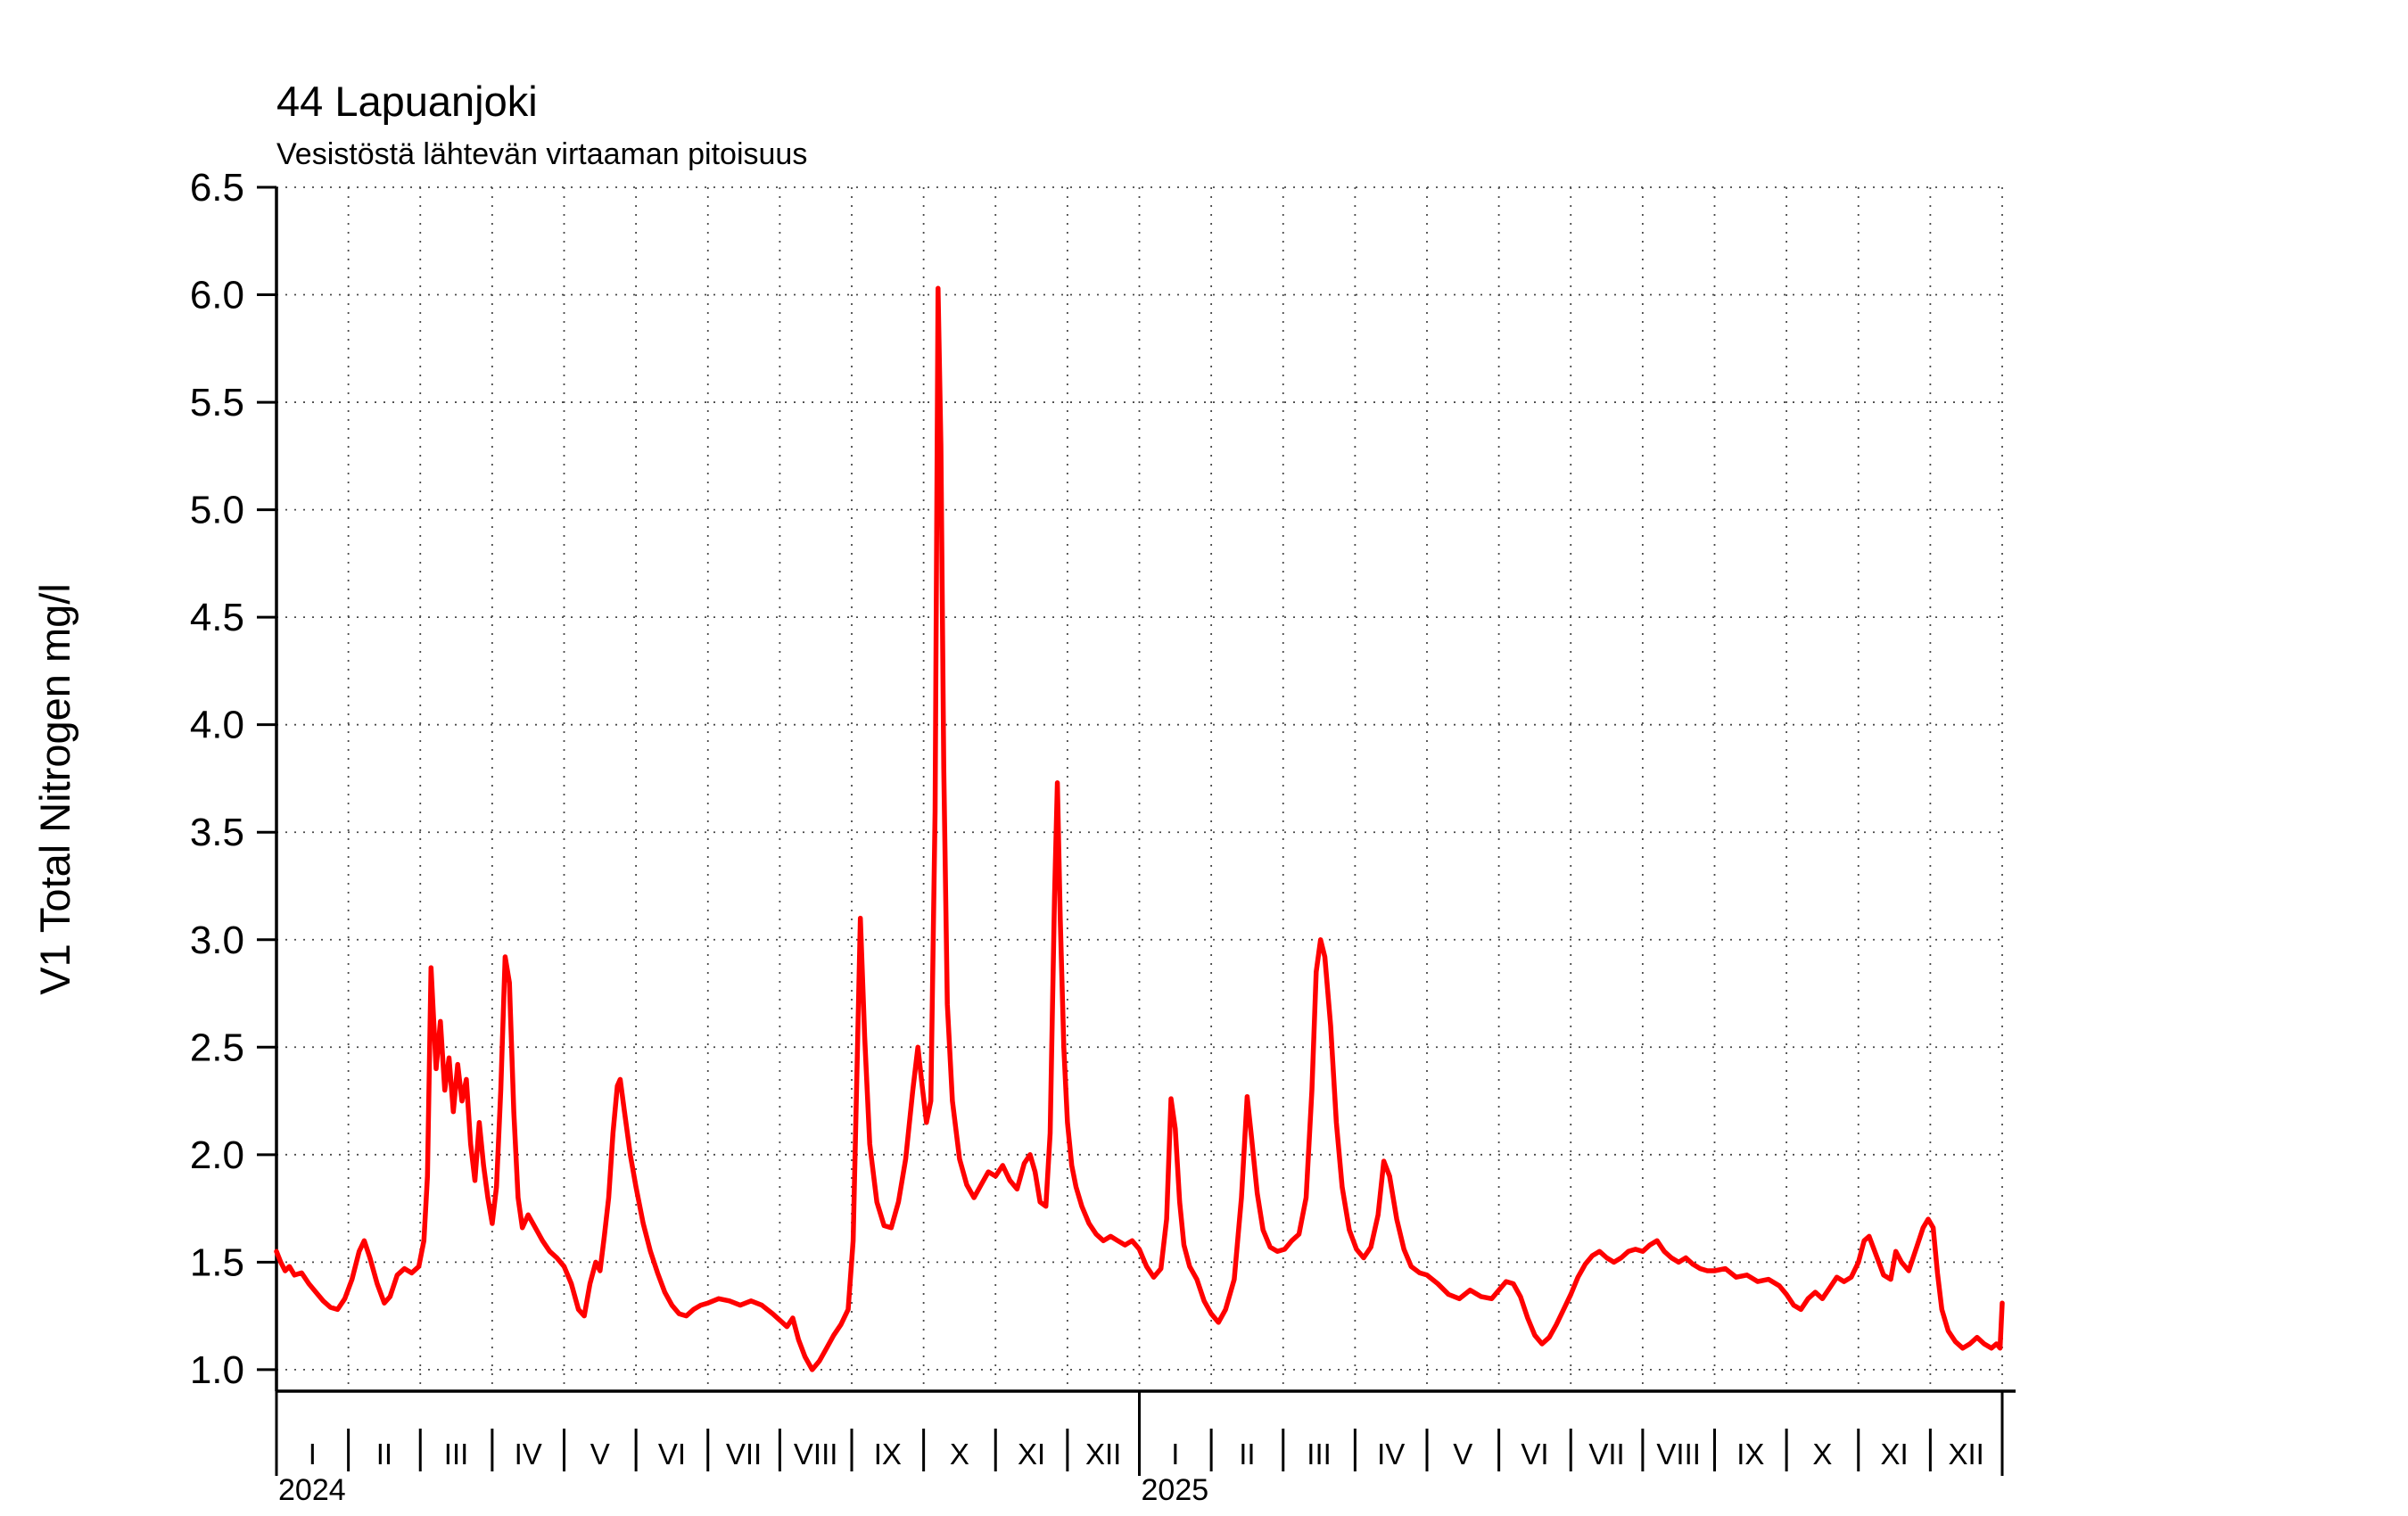  What do you see at coordinates (217, 402) in the screenshot?
I see `y-tick-label: 5.5` at bounding box center [217, 402].